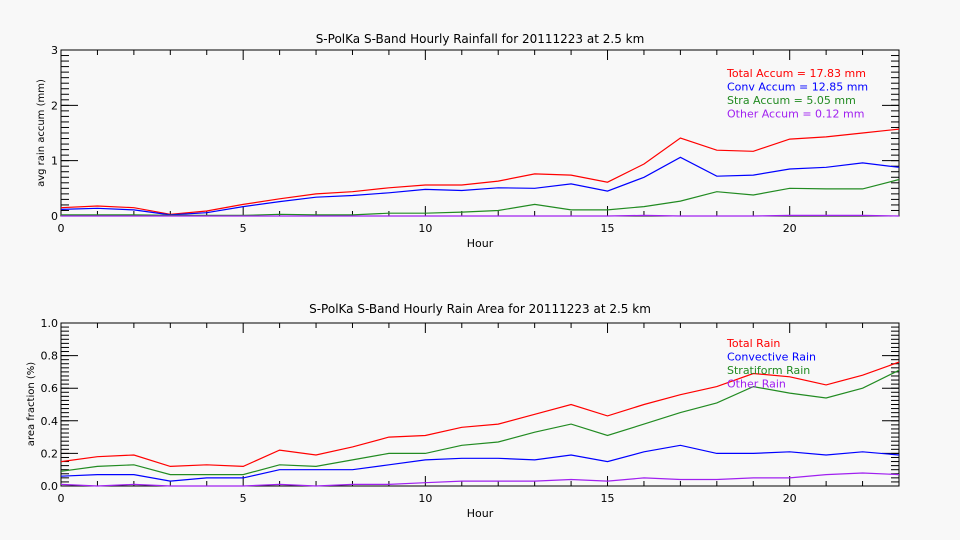 The height and width of the screenshot is (540, 960). Describe the element at coordinates (50, 453) in the screenshot. I see `y-tick-label: 0.2` at that location.